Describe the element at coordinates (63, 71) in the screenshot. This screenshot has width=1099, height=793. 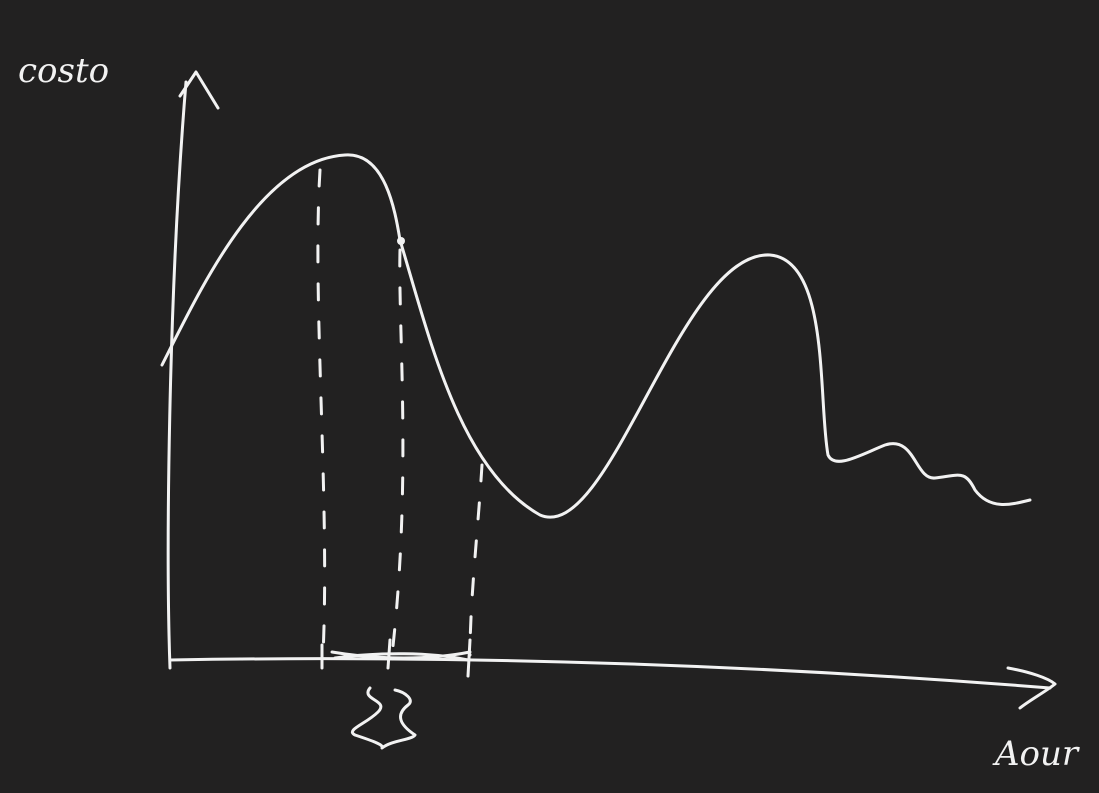
I see `y-axis-label: costo` at that location.